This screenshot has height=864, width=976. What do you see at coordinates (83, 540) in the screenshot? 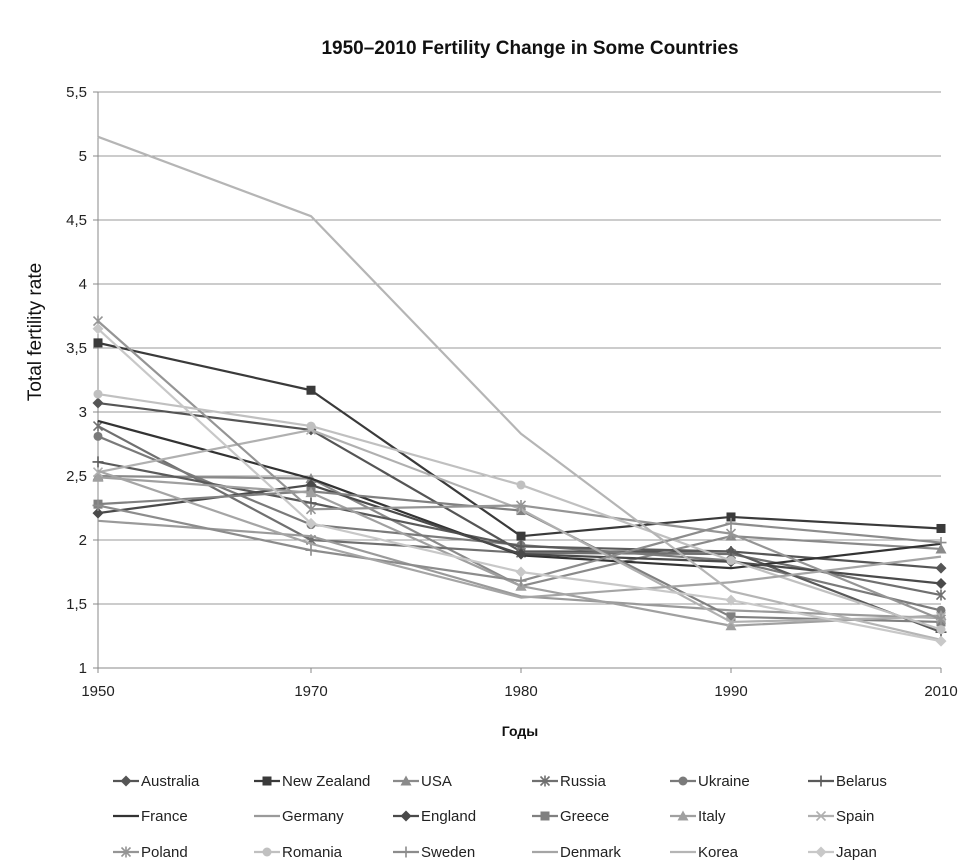
I see `y-tick-label: 2` at bounding box center [83, 540].